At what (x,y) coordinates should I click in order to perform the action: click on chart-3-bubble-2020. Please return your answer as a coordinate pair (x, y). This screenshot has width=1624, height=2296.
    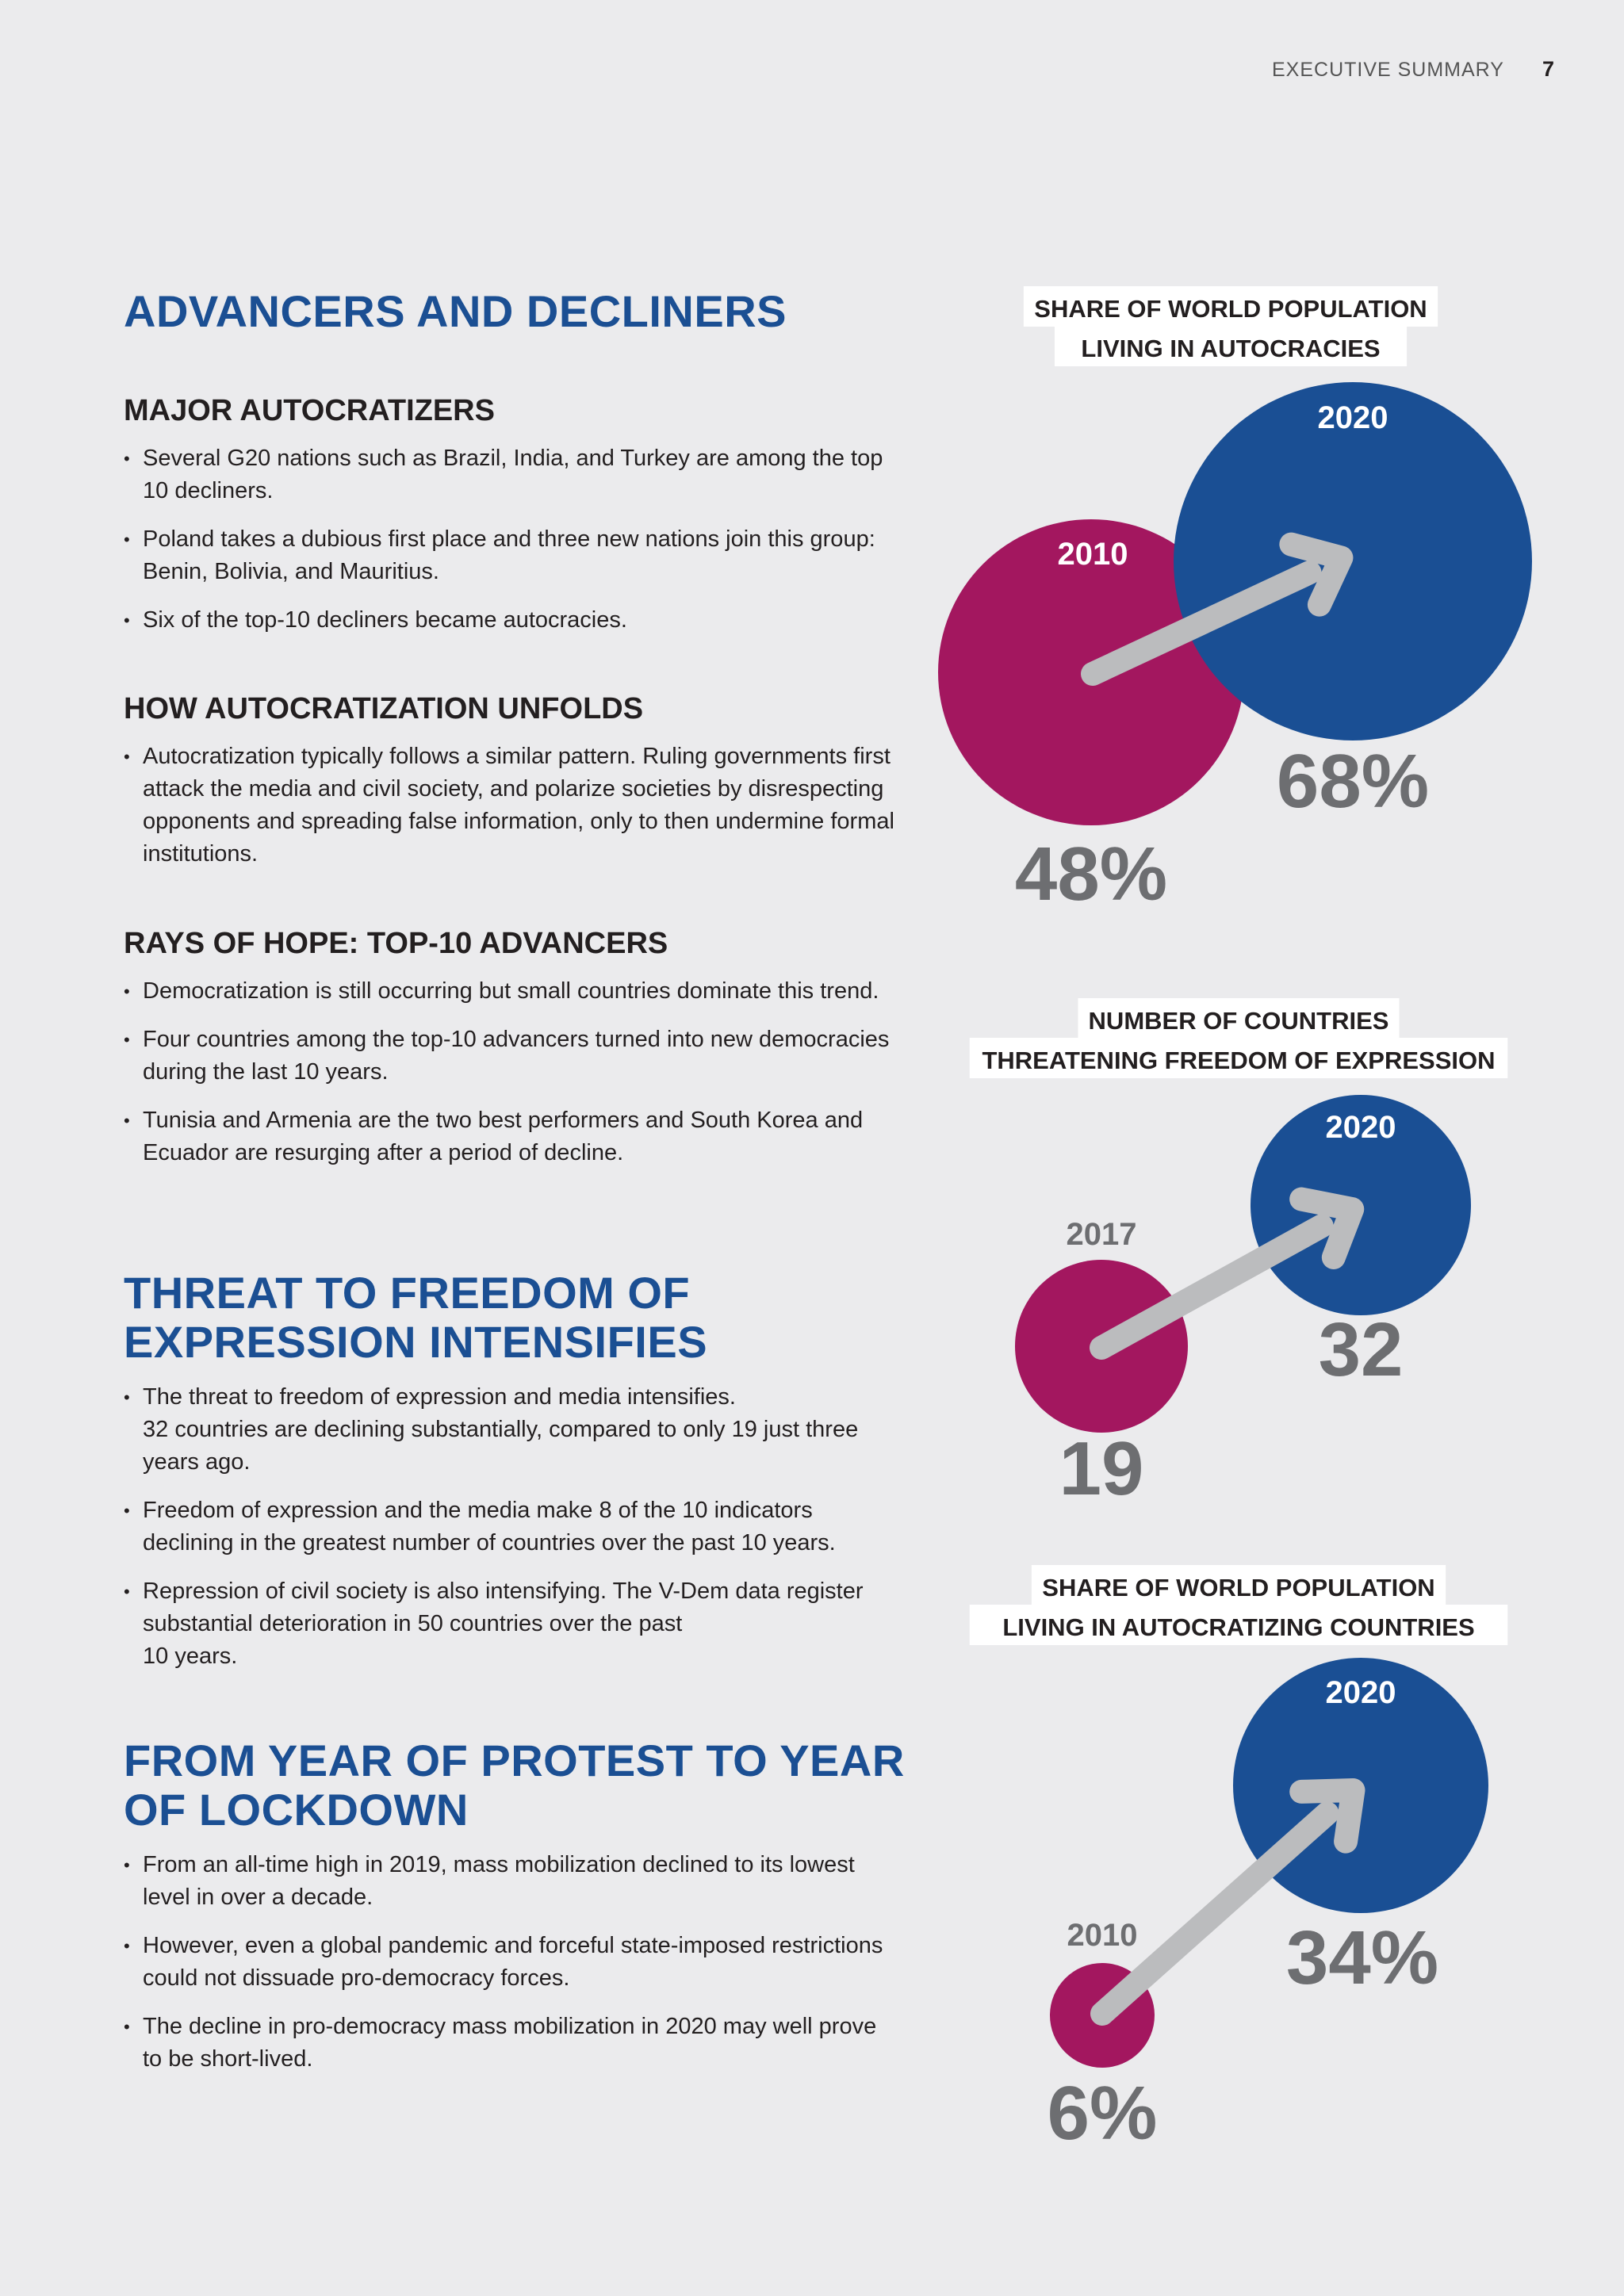
    Looking at the image, I should click on (1360, 1786).